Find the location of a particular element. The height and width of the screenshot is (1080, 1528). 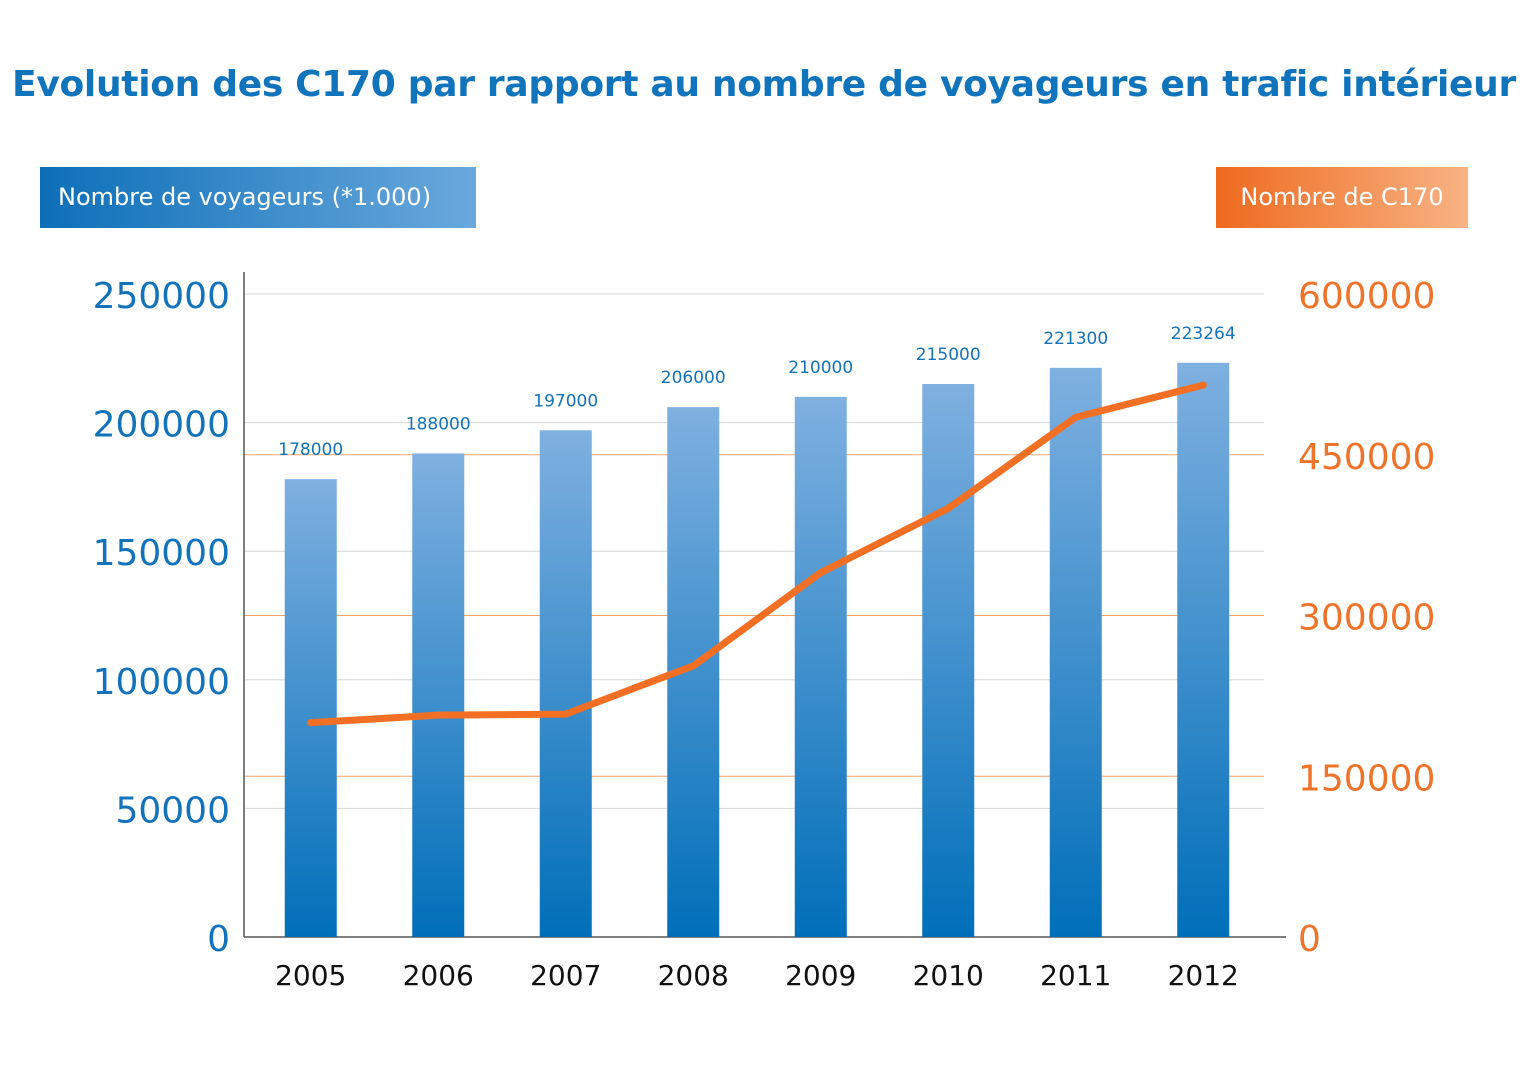

x-tick-label-2010: 2010 is located at coordinates (948, 975).